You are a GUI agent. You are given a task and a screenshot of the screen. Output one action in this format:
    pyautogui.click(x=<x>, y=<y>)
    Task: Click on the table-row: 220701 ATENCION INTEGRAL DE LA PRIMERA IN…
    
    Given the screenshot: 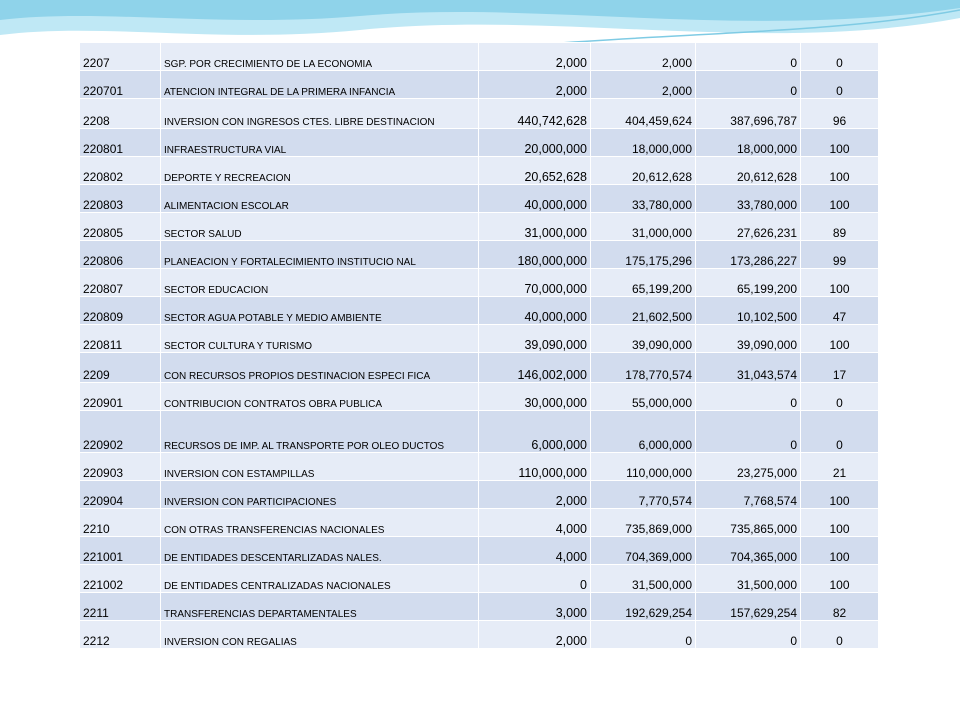 What is the action you would take?
    pyautogui.click(x=479, y=84)
    